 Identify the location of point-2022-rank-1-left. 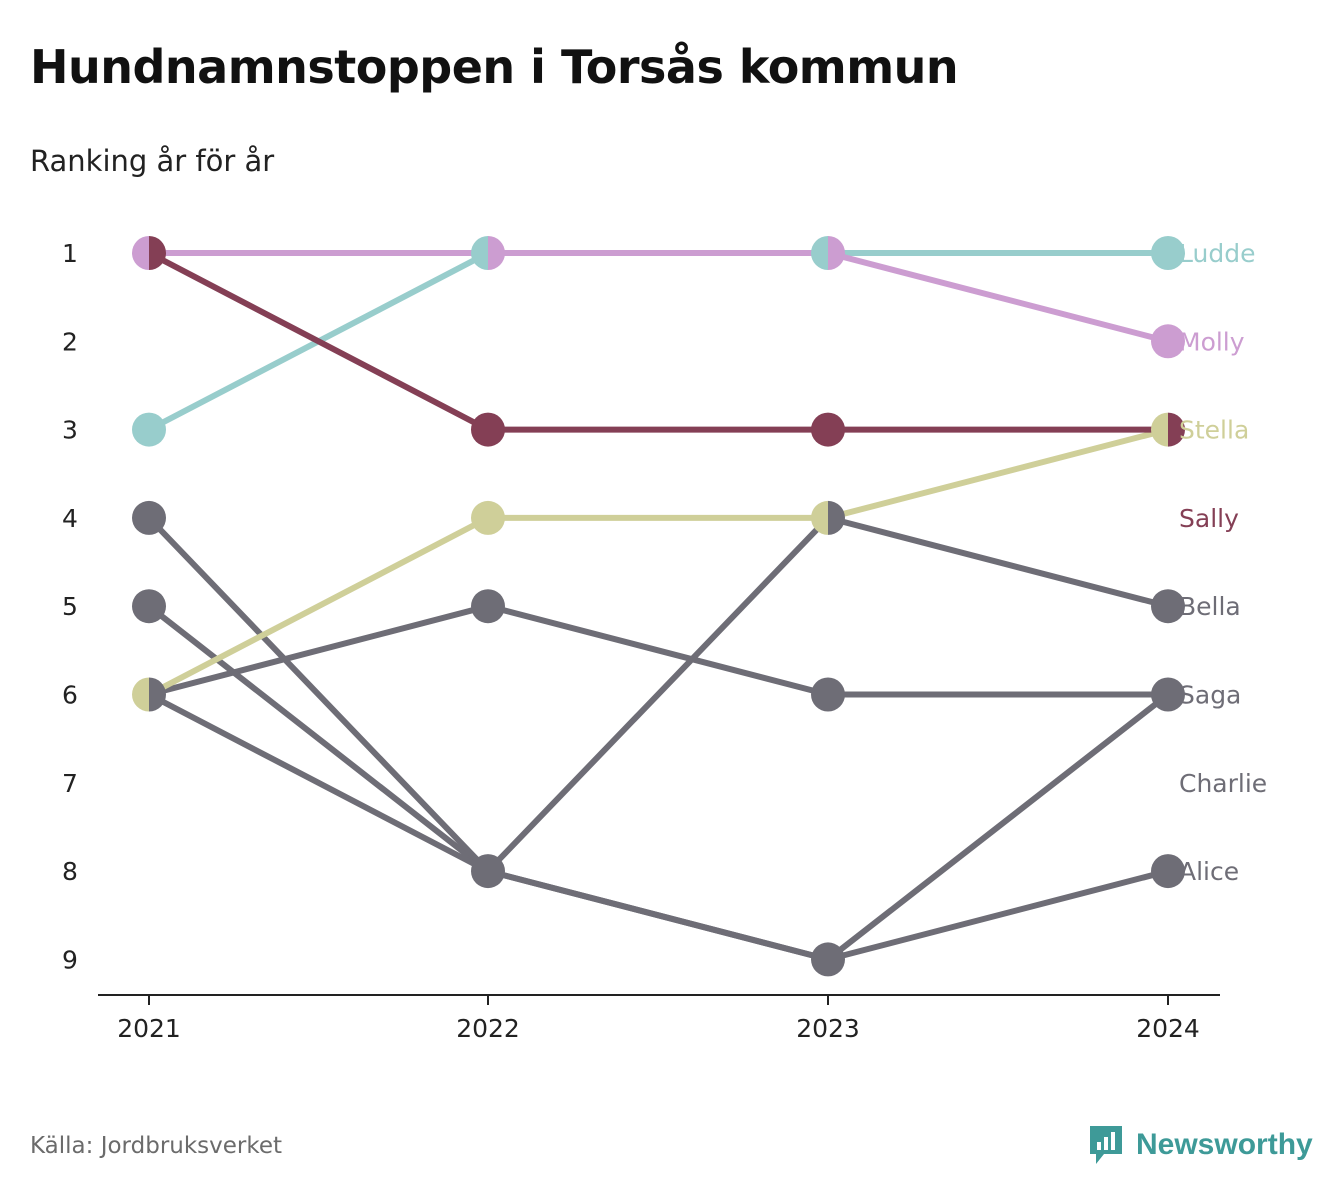
(479, 253).